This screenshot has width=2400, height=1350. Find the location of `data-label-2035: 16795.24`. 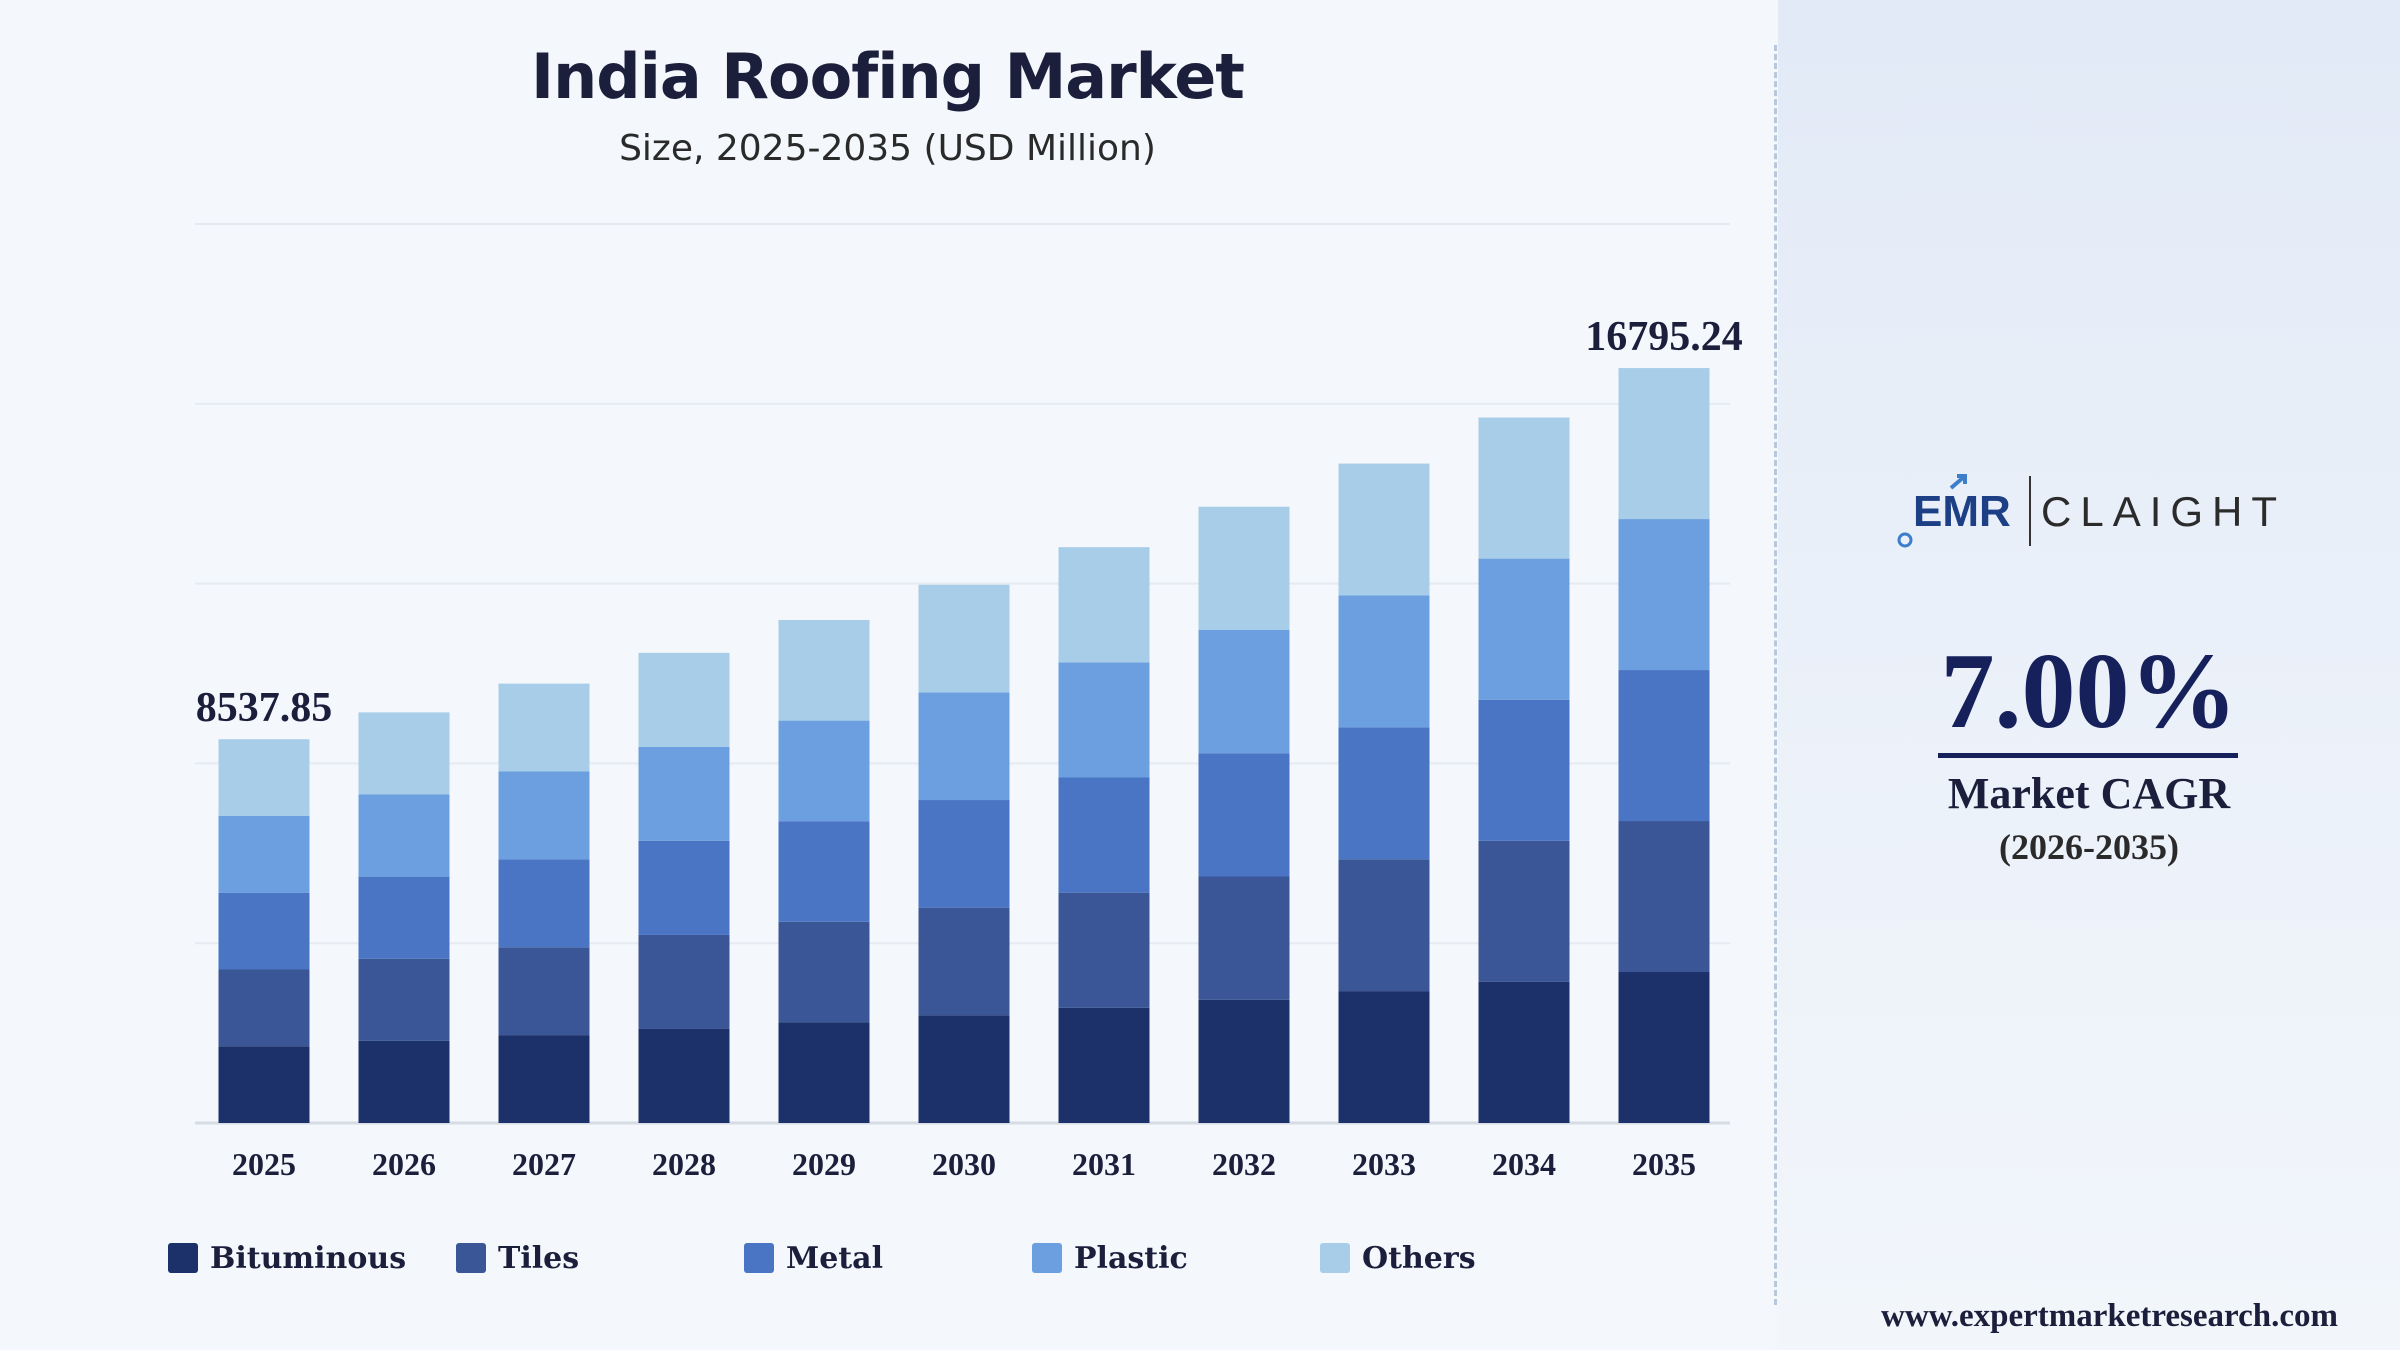

data-label-2035: 16795.24 is located at coordinates (1664, 337).